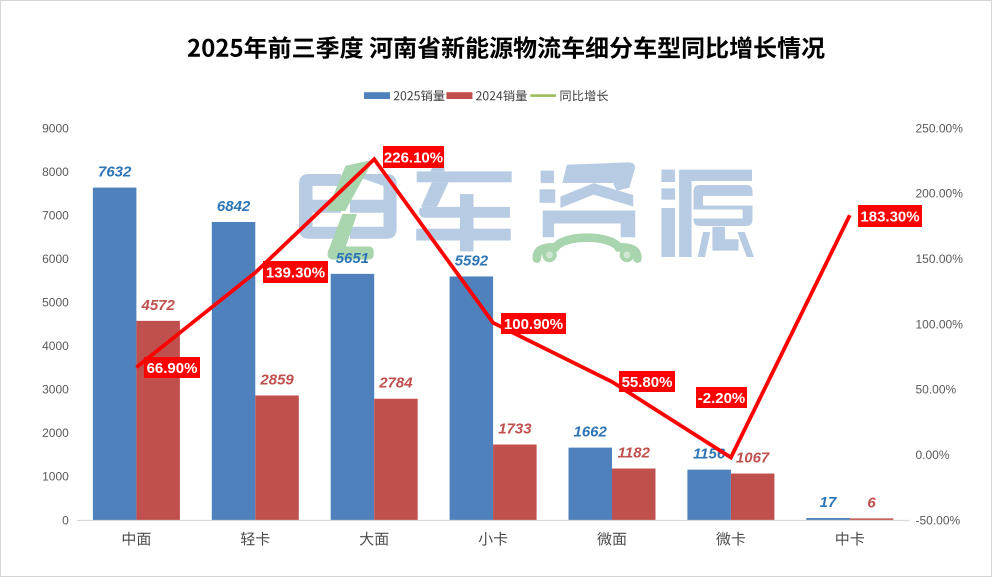 The width and height of the screenshot is (992, 582). I want to click on svg-text: 7000, so click(55, 215).